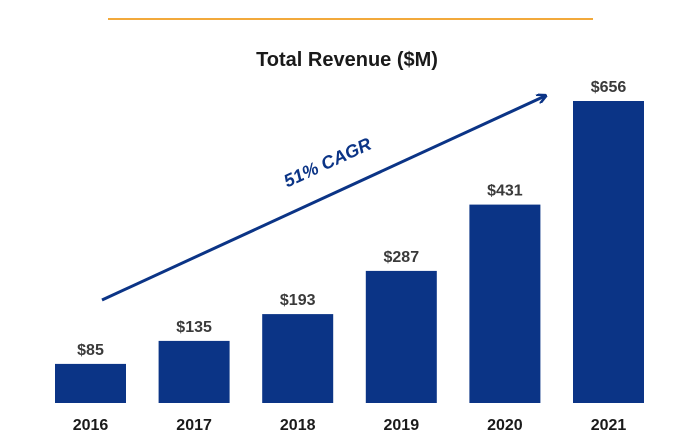 The image size is (688, 434). What do you see at coordinates (194, 371) in the screenshot?
I see `bar-2017` at bounding box center [194, 371].